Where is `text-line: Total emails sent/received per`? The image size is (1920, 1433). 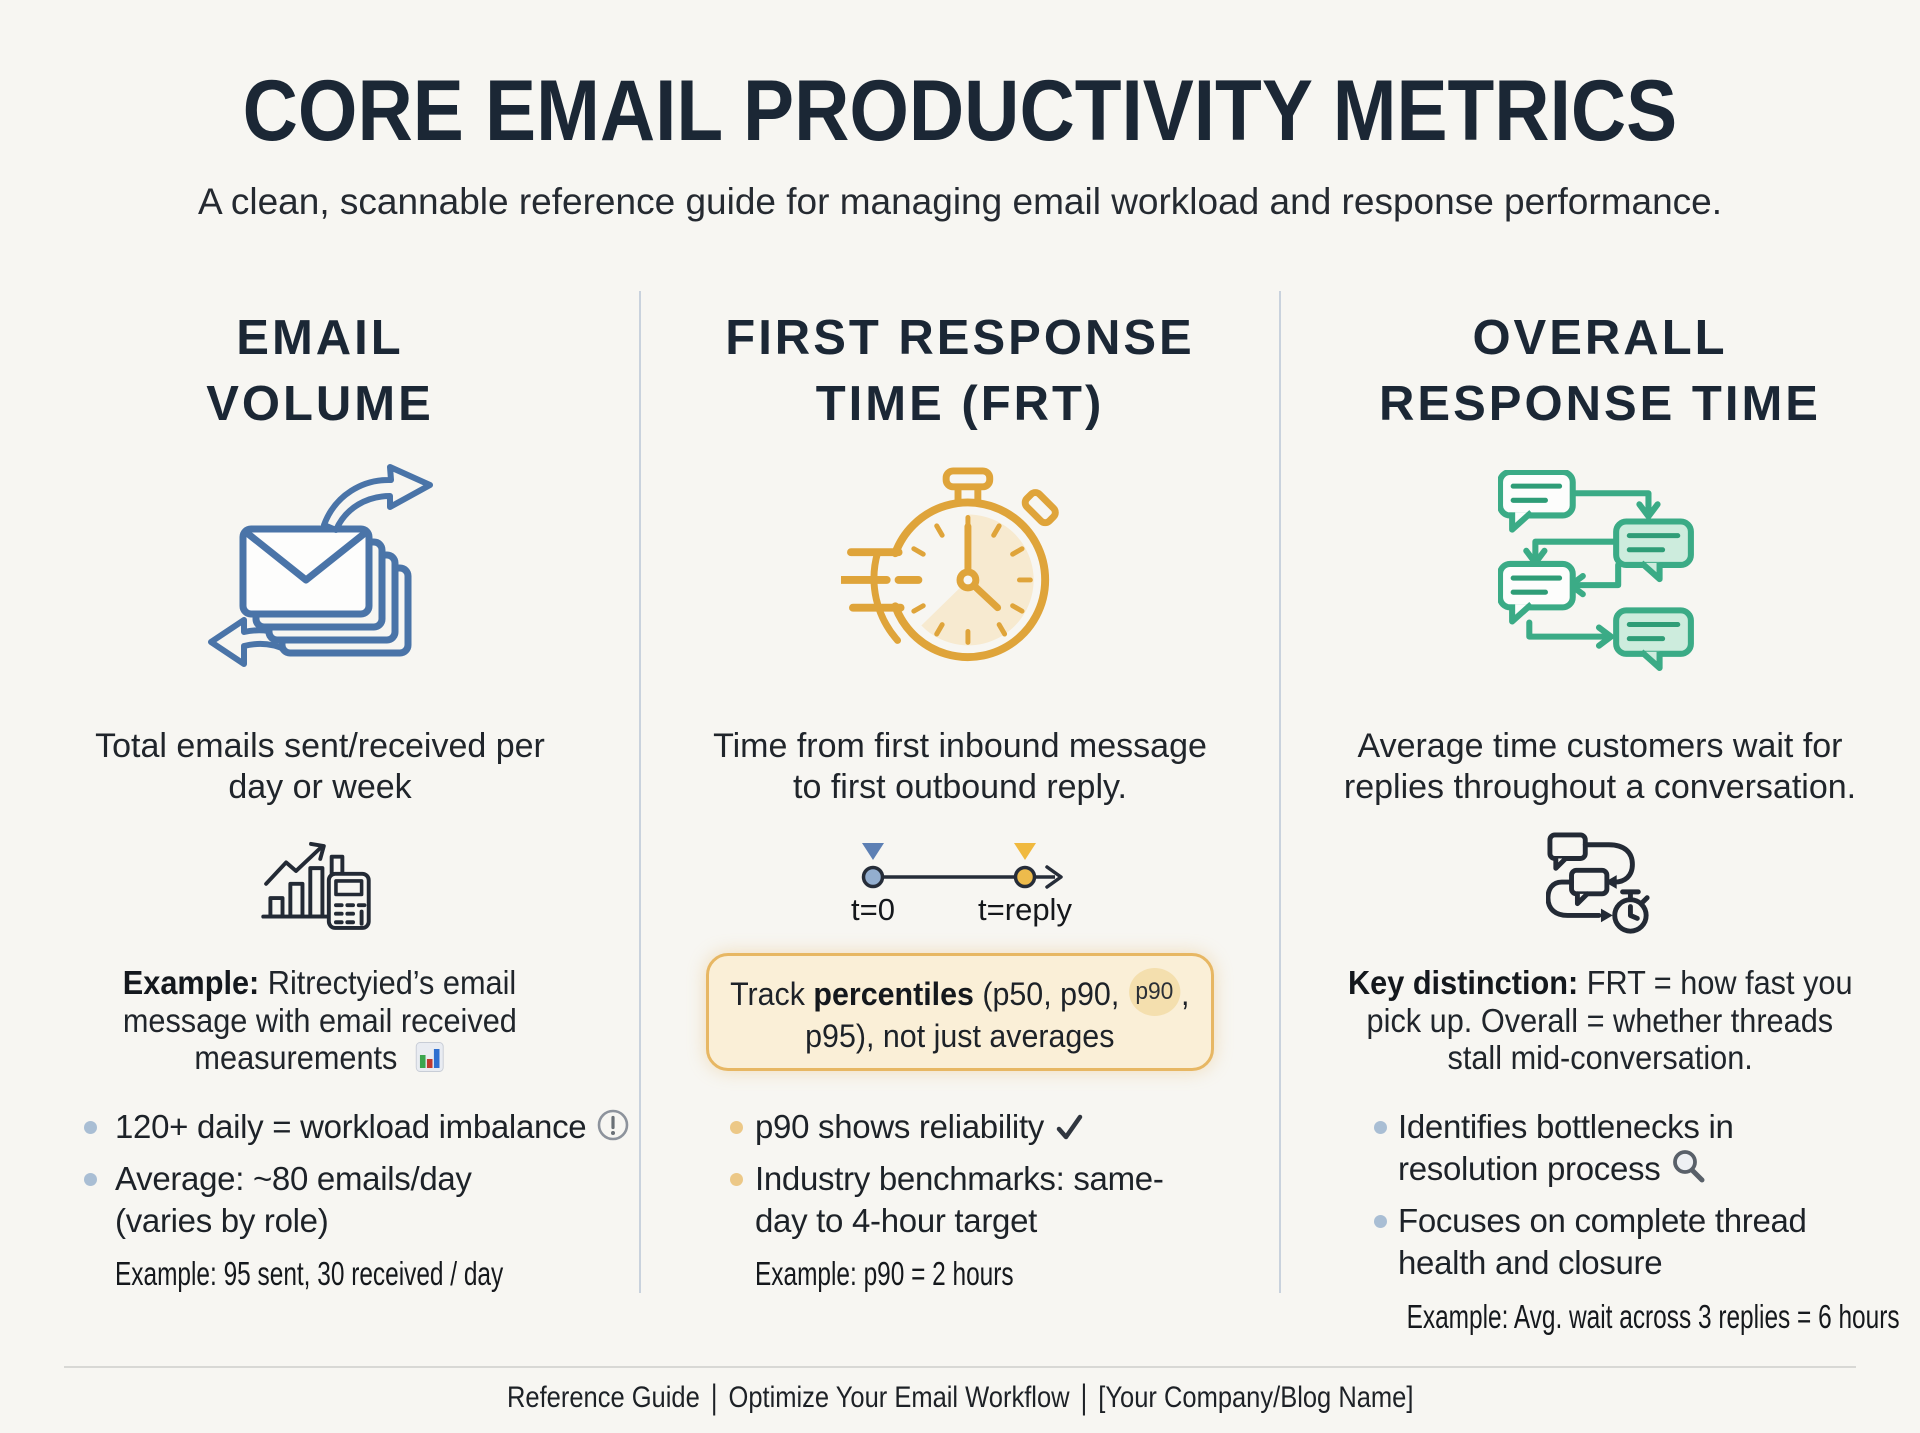
text-line: Total emails sent/received per is located at coordinates (320, 746).